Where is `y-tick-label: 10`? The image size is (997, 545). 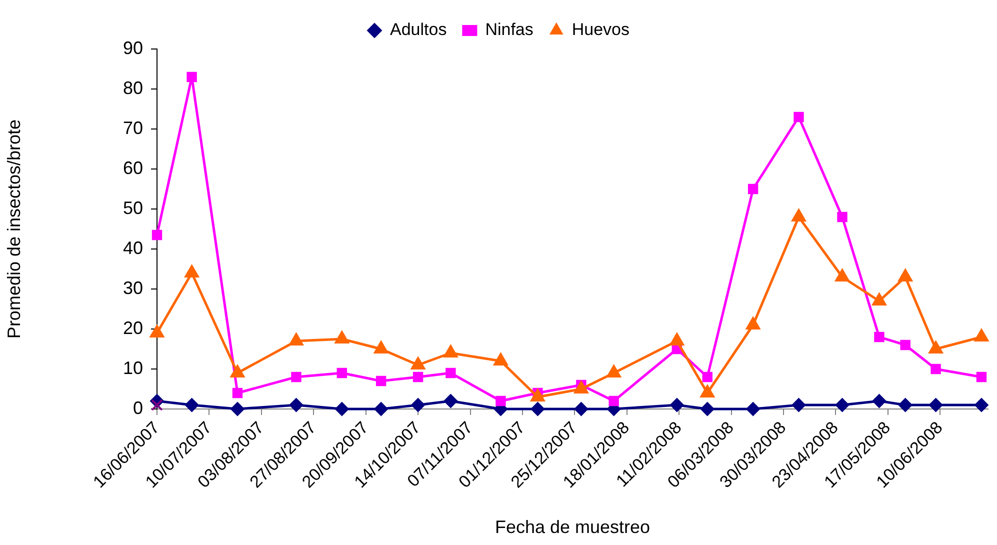 y-tick-label: 10 is located at coordinates (132, 368).